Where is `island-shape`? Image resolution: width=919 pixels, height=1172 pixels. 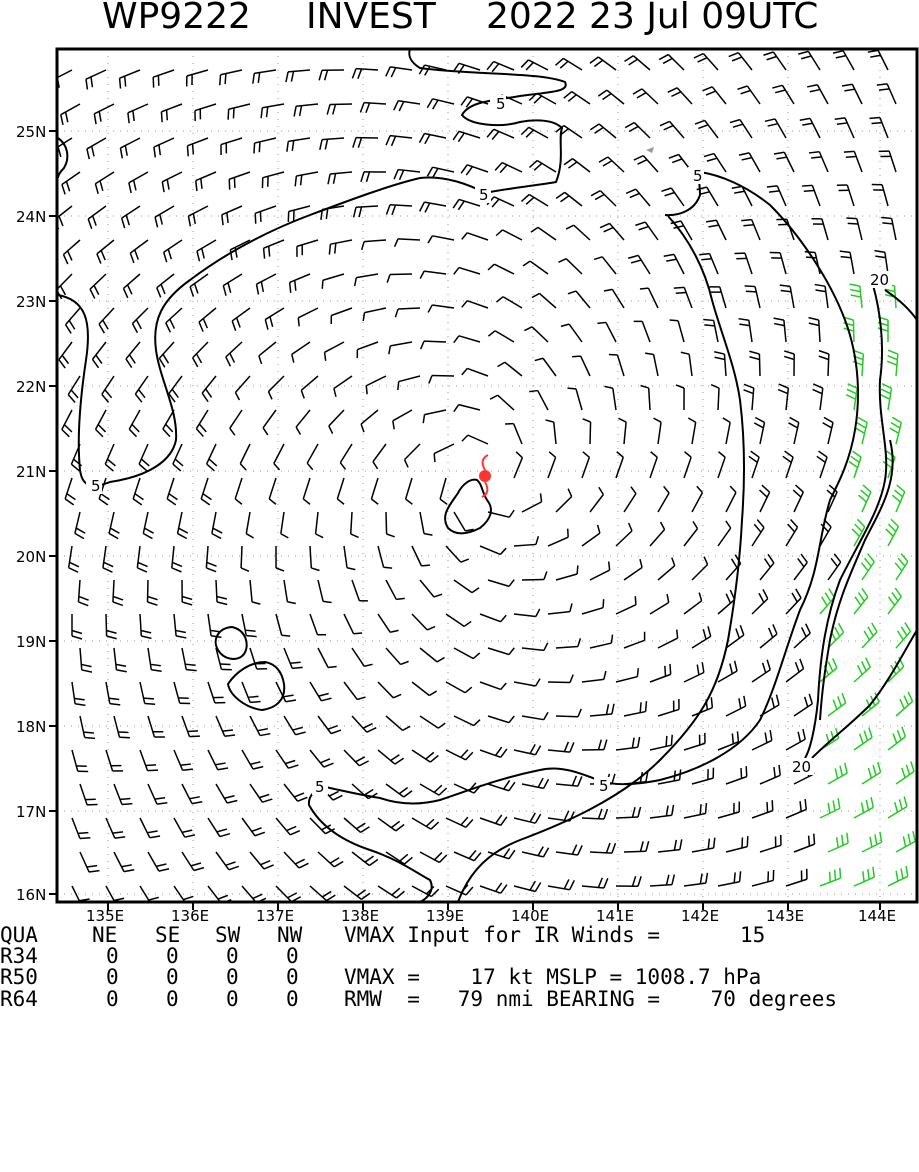
island-shape is located at coordinates (650, 150).